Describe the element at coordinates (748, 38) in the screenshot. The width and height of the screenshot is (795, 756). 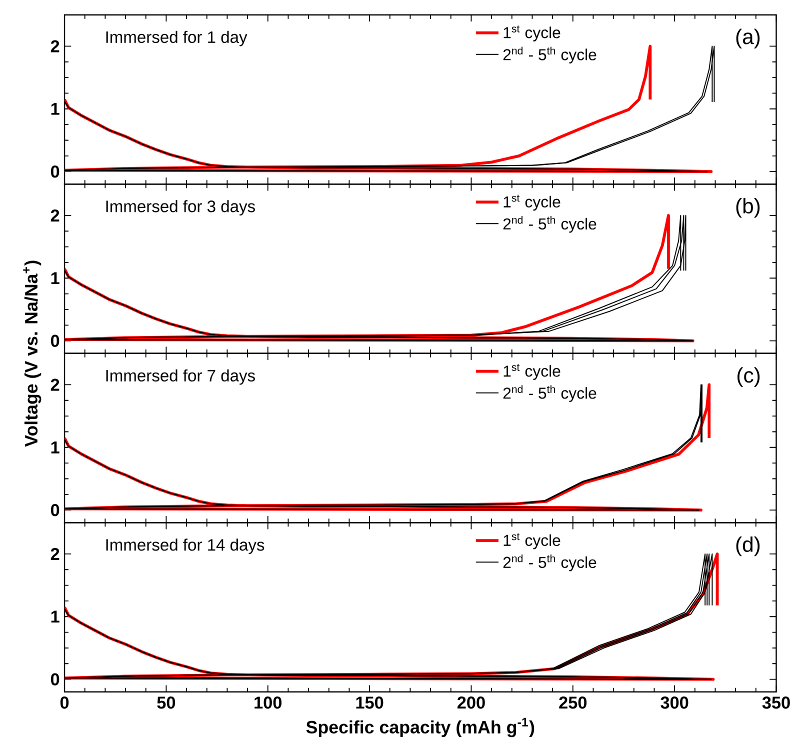
I see `annotation: (a)` at that location.